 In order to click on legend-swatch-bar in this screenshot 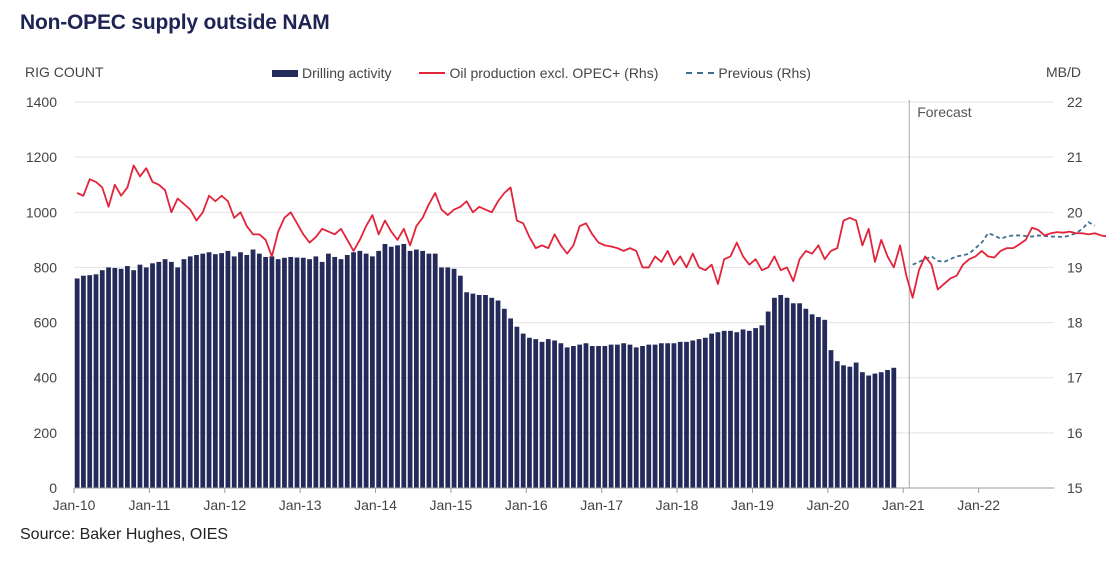, I will do `click(285, 73)`.